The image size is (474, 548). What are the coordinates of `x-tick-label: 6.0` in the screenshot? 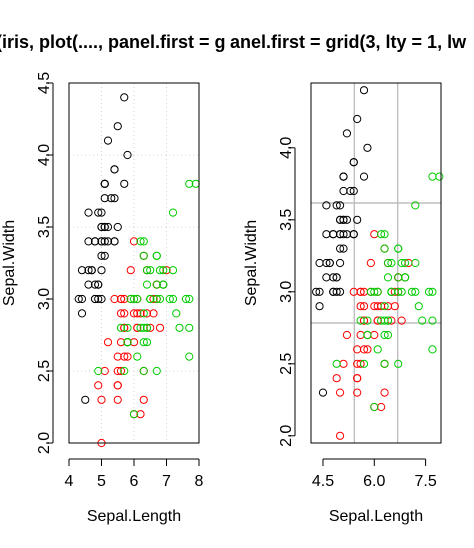 It's located at (374, 481).